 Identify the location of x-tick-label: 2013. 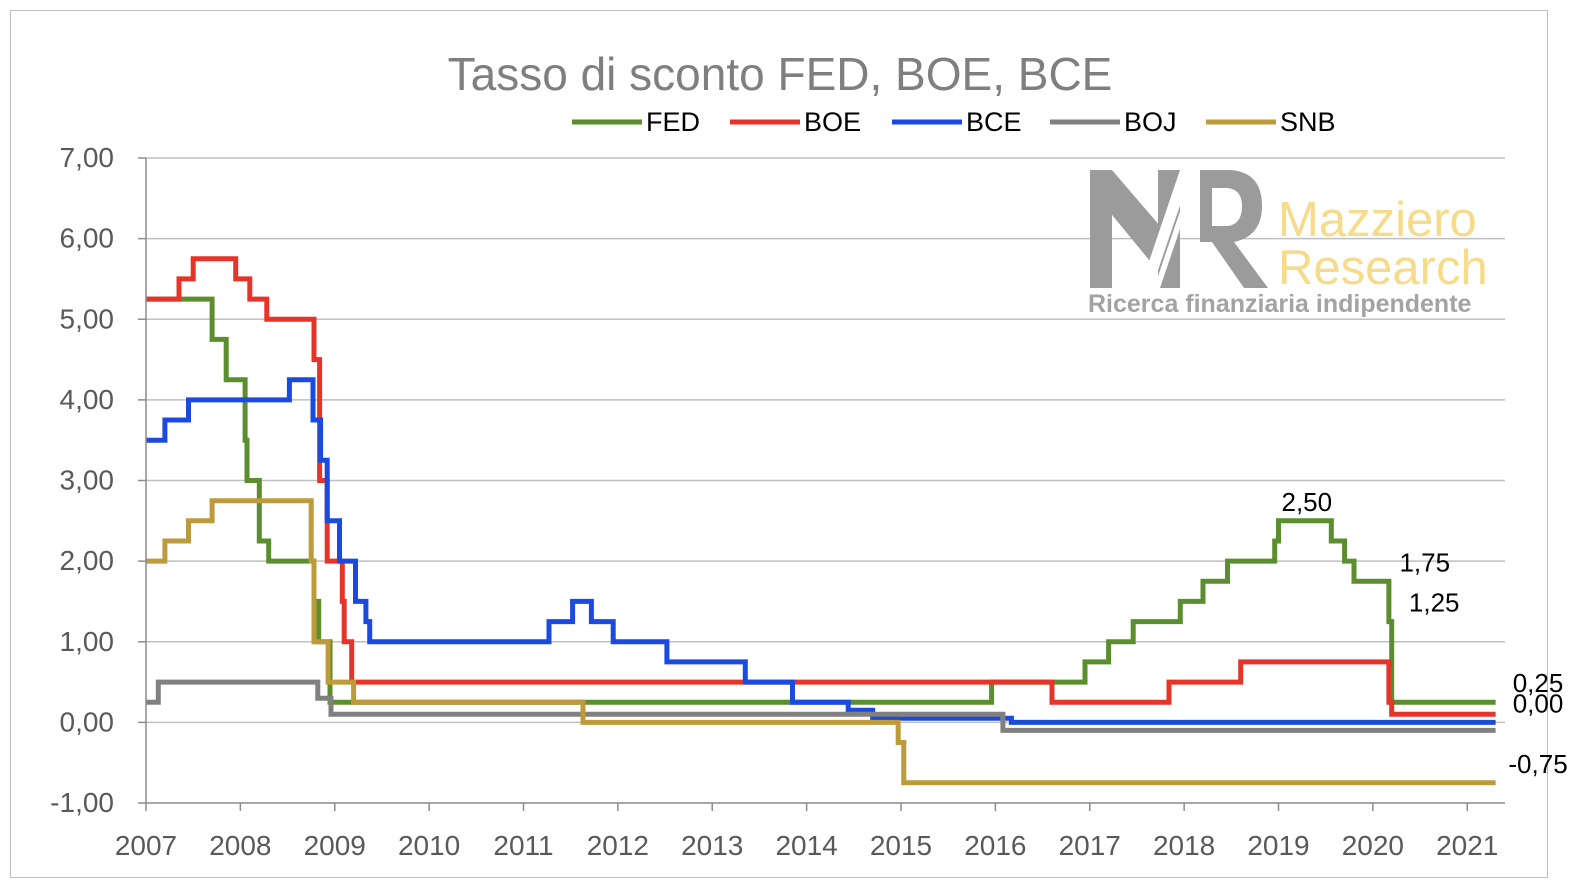
(712, 845).